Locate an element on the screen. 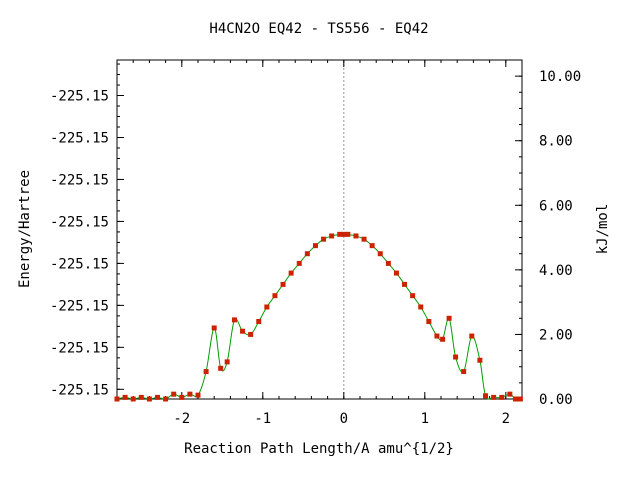 Image resolution: width=640 pixels, height=480 pixels. y2-tick-label: 2.00 is located at coordinates (556, 335).